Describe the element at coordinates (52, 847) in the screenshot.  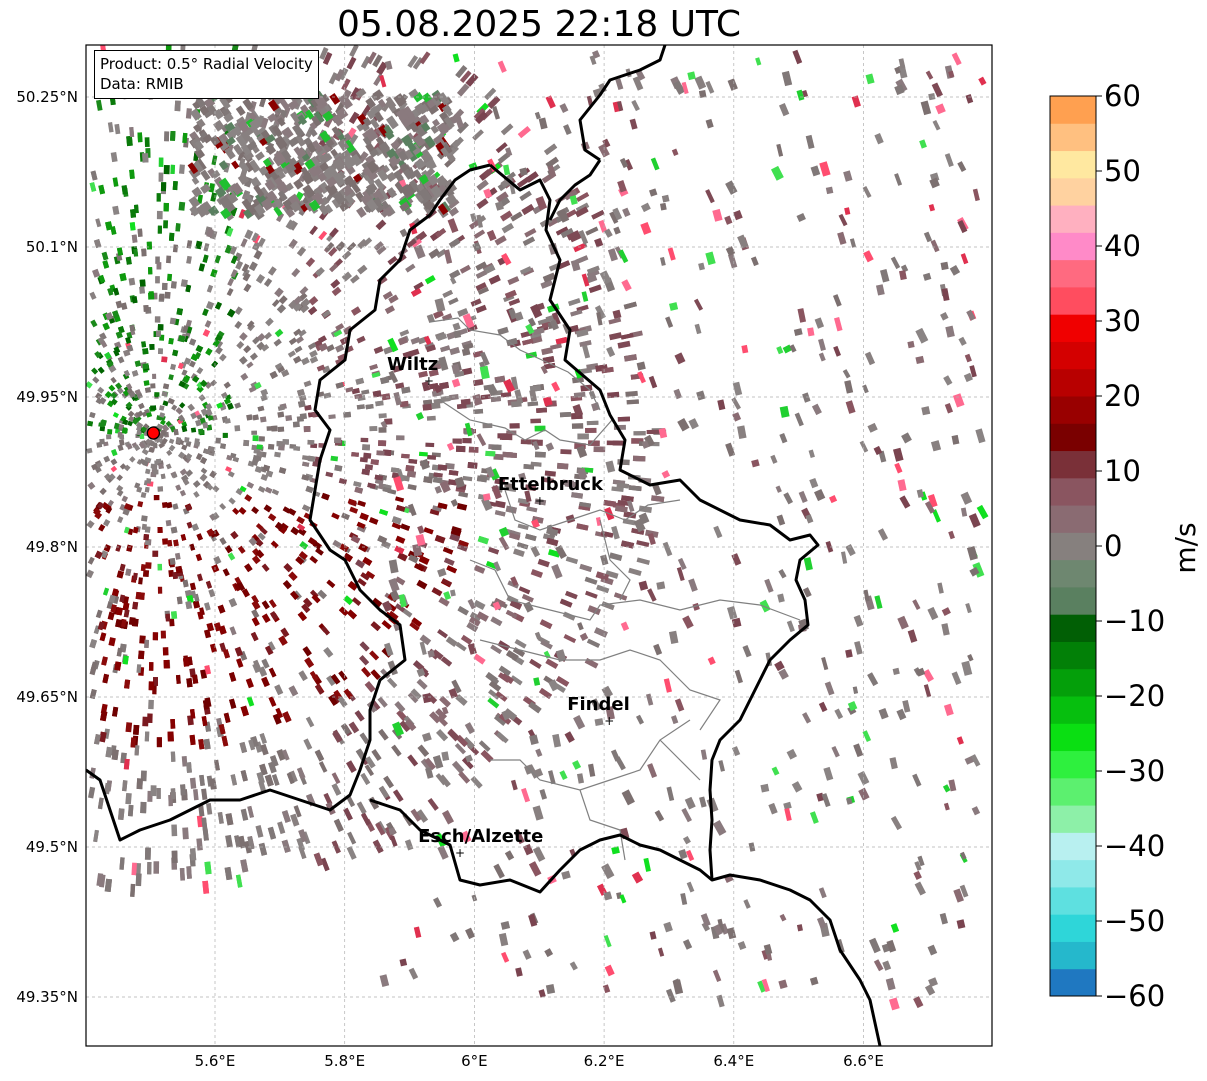
I see `lat-tick-label: 49.5°N` at that location.